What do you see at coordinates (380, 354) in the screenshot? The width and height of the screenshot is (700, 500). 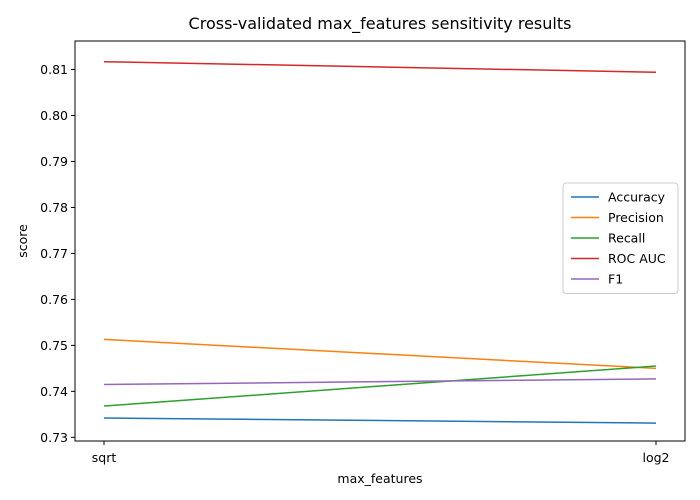 I see `series-line-precision` at bounding box center [380, 354].